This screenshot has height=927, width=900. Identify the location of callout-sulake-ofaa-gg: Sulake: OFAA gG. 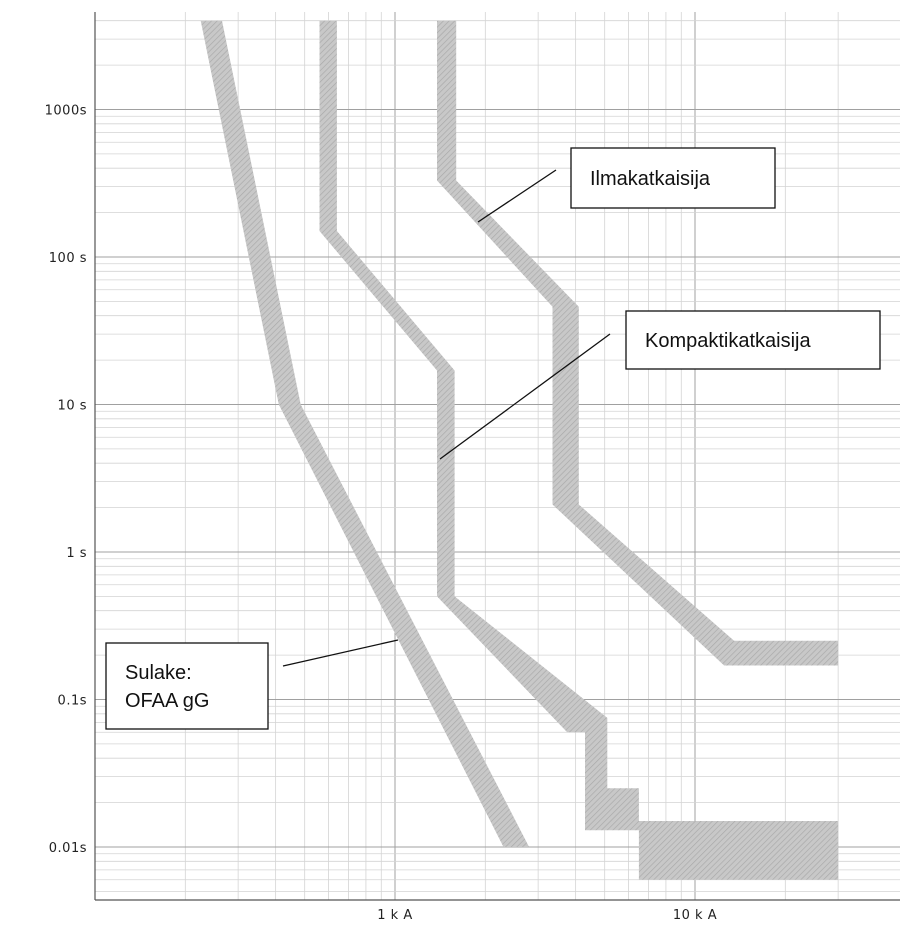
(252, 684).